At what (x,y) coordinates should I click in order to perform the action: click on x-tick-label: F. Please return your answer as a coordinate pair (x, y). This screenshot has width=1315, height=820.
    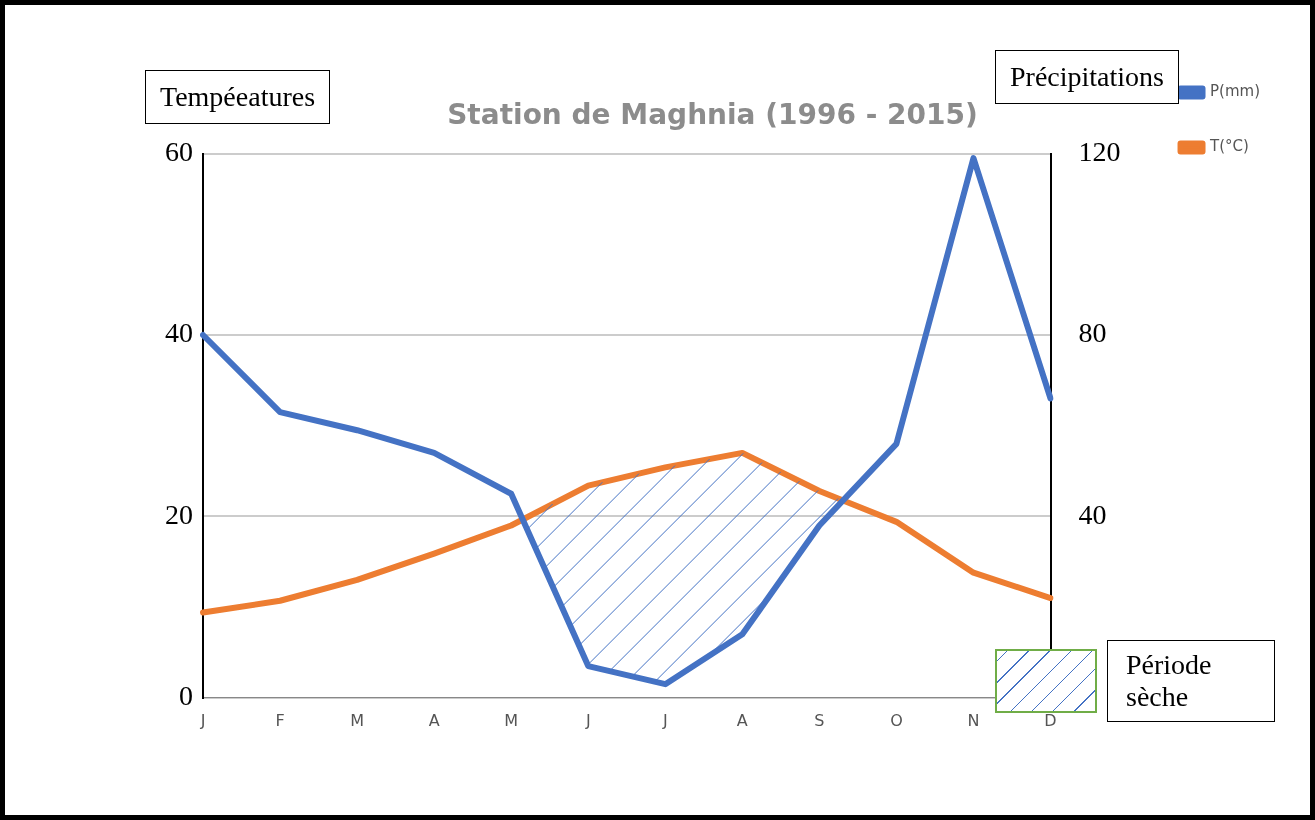
    Looking at the image, I should click on (280, 720).